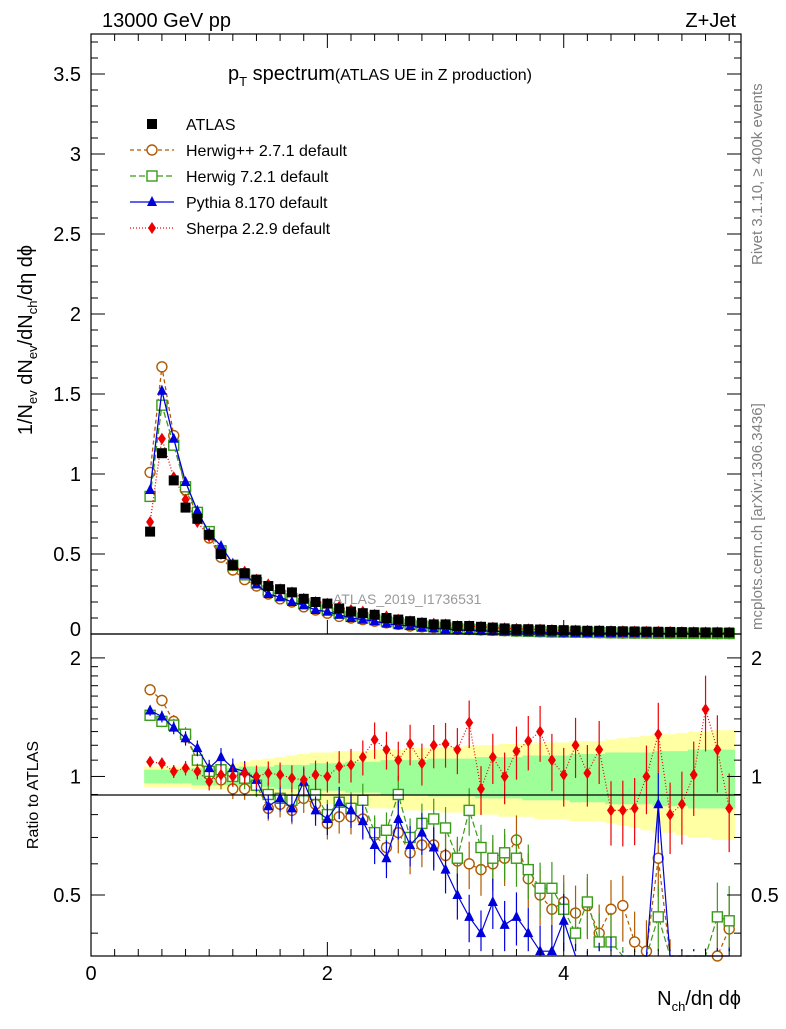 This screenshot has width=786, height=1029. Describe the element at coordinates (291, 74) in the screenshot. I see `title-word: spectrum` at that location.